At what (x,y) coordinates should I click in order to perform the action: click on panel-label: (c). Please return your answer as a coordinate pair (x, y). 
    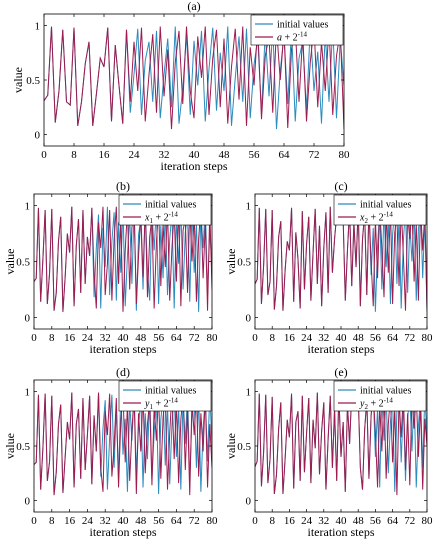
    Looking at the image, I should click on (340, 186).